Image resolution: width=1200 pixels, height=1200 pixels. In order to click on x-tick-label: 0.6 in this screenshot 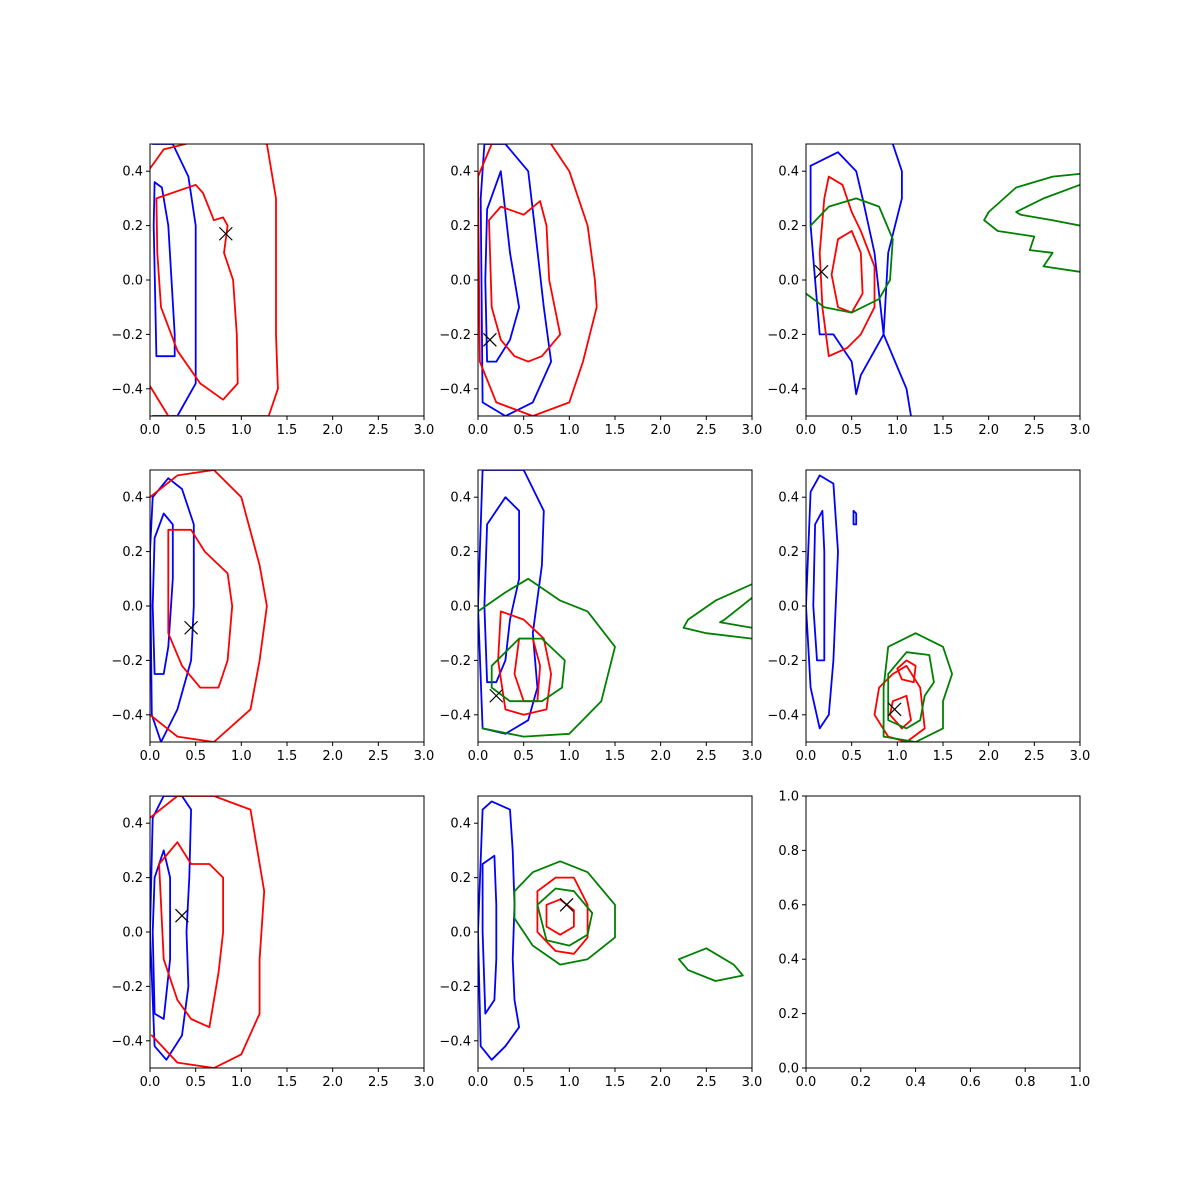, I will do `click(970, 1082)`.